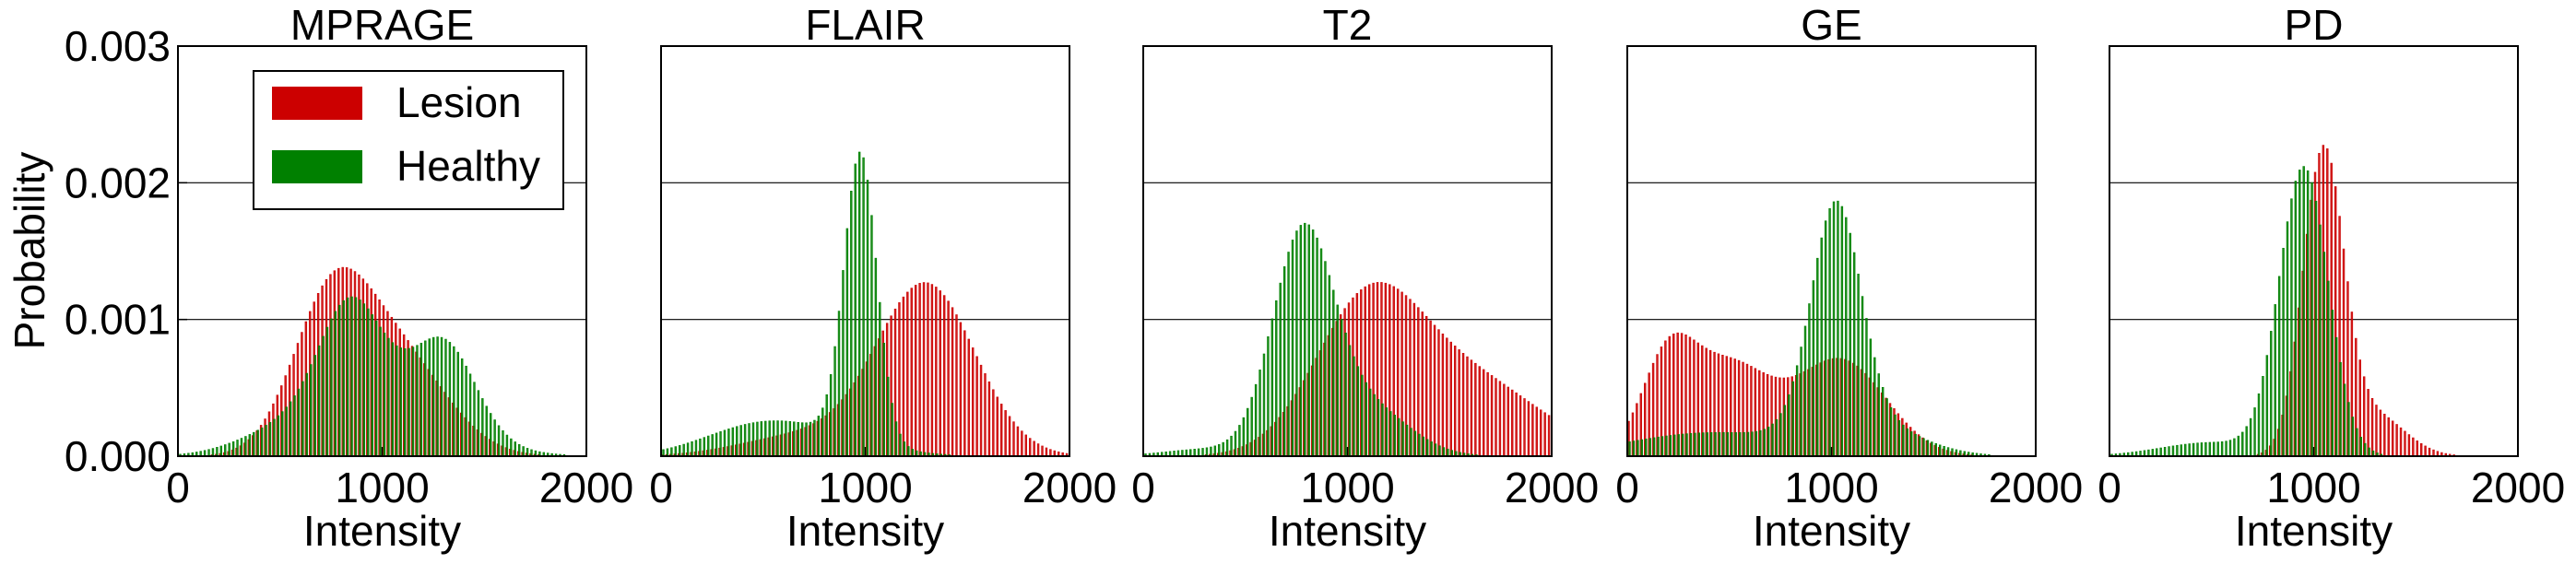  I want to click on panel-title: PD, so click(2314, 25).